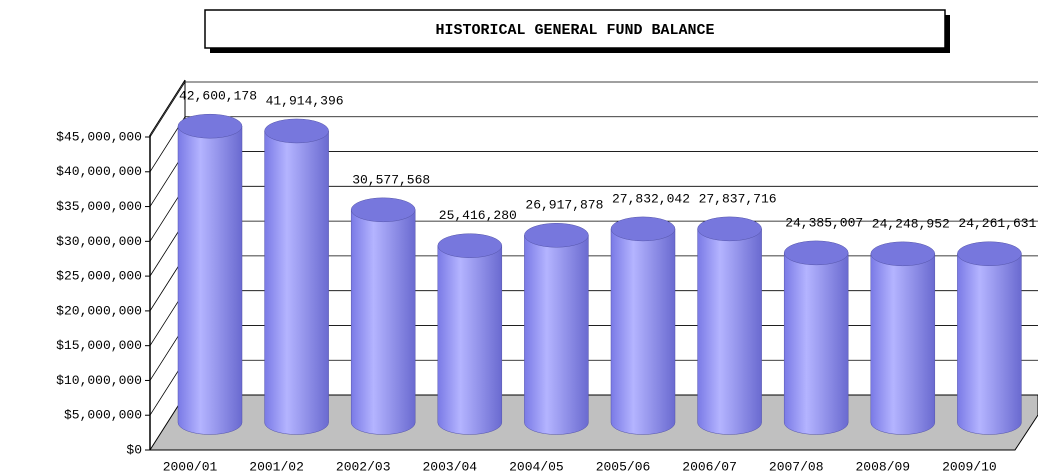  I want to click on chart-title: HISTORICAL GENERAL FUND BALANCE, so click(574, 30).